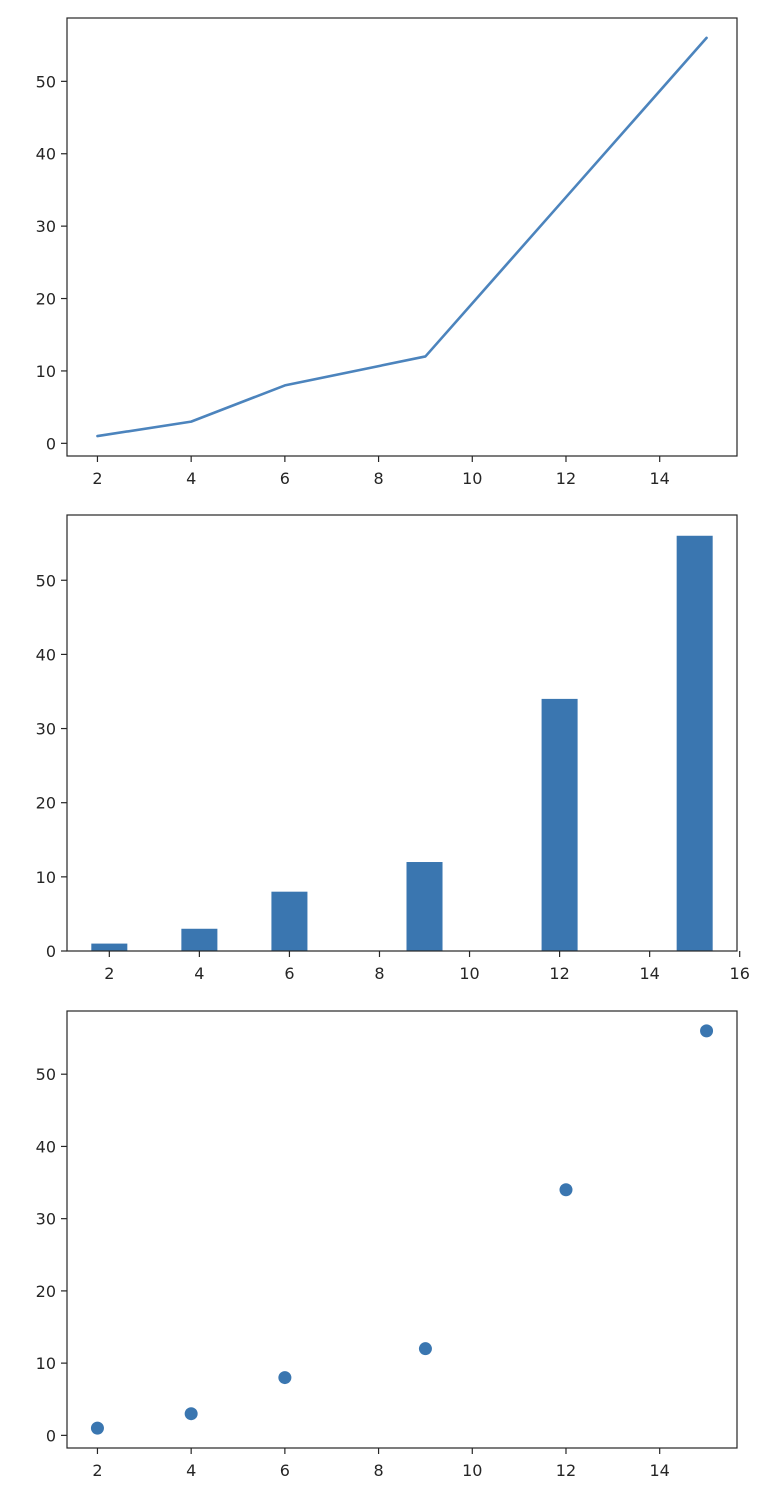  What do you see at coordinates (46, 154) in the screenshot?
I see `chart-0-y-tick-label: 40` at bounding box center [46, 154].